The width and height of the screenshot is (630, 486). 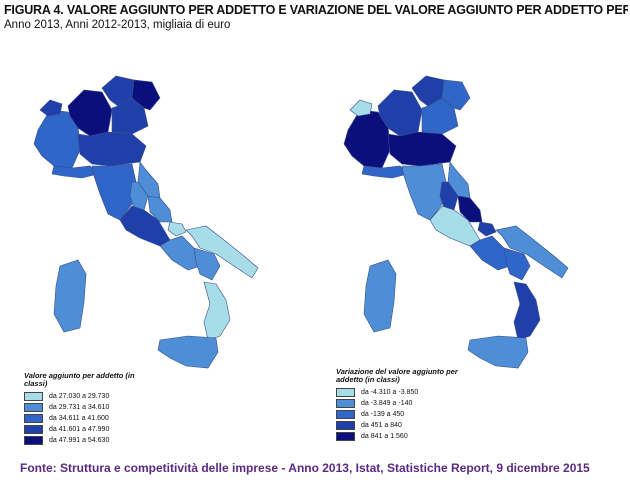 I want to click on legend-item: da 451 a 840, so click(x=401, y=425).